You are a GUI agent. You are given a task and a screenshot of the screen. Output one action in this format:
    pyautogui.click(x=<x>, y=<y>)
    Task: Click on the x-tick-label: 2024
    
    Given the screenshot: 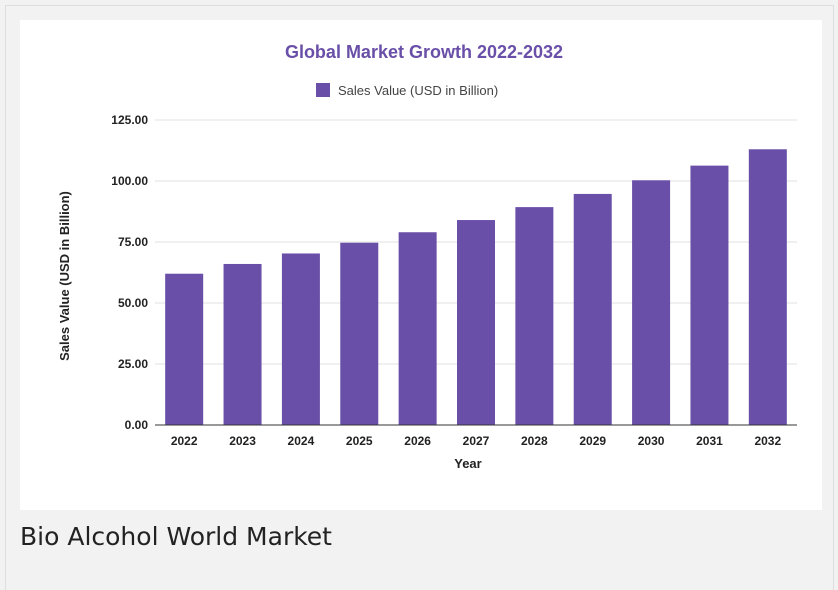 What is the action you would take?
    pyautogui.click(x=301, y=441)
    